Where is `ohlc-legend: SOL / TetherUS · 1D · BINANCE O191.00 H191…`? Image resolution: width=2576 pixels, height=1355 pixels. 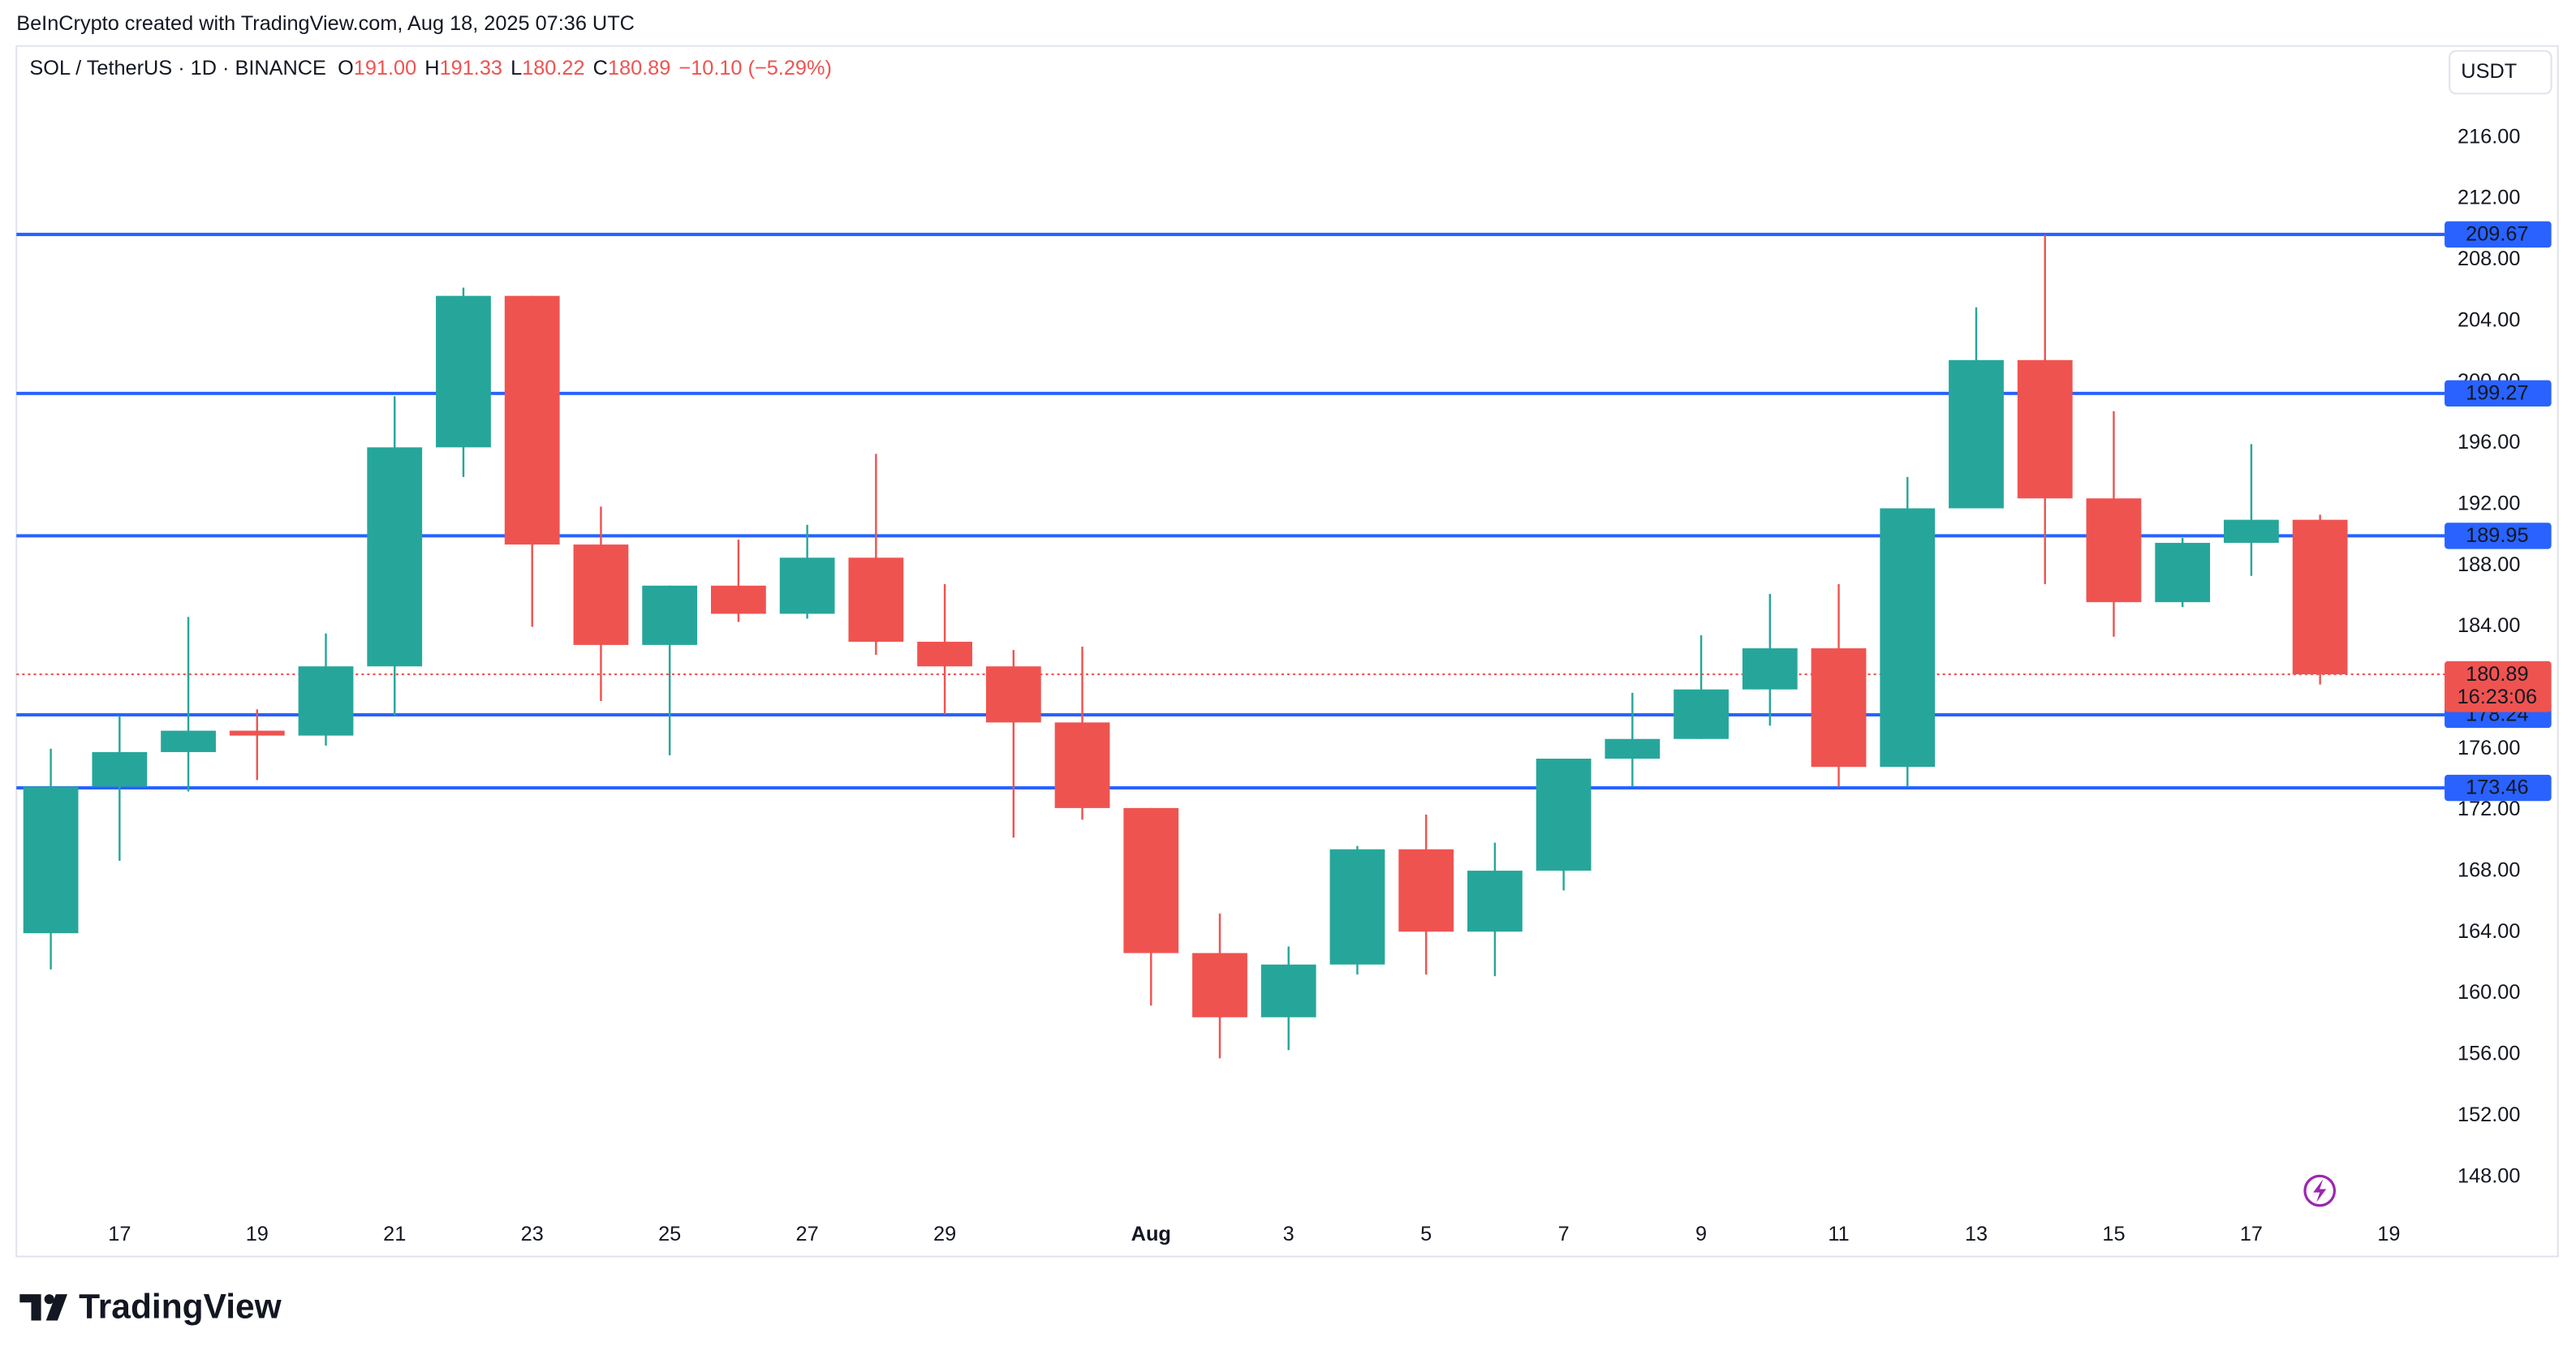 ohlc-legend: SOL / TetherUS · 1D · BINANCE O191.00 H191… is located at coordinates (430, 68).